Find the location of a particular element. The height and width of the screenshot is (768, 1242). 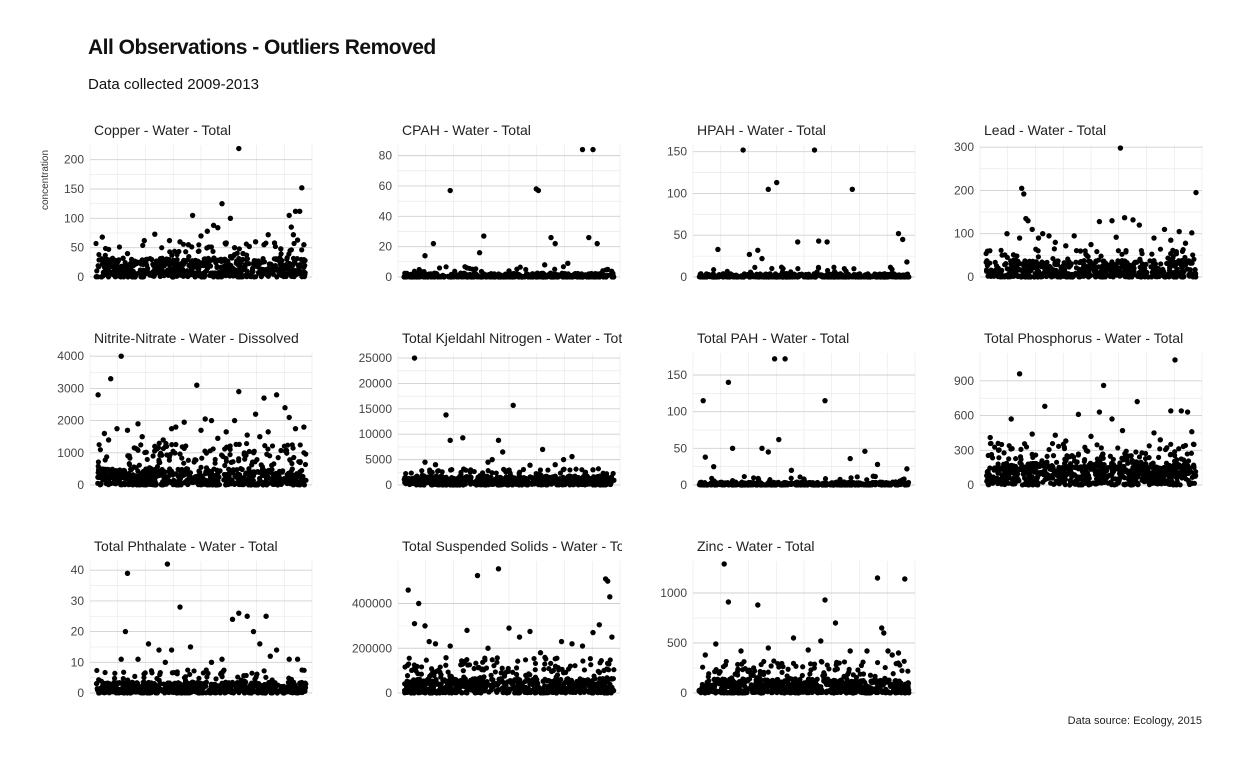

y-axis-label: concentration is located at coordinates (45, 179).